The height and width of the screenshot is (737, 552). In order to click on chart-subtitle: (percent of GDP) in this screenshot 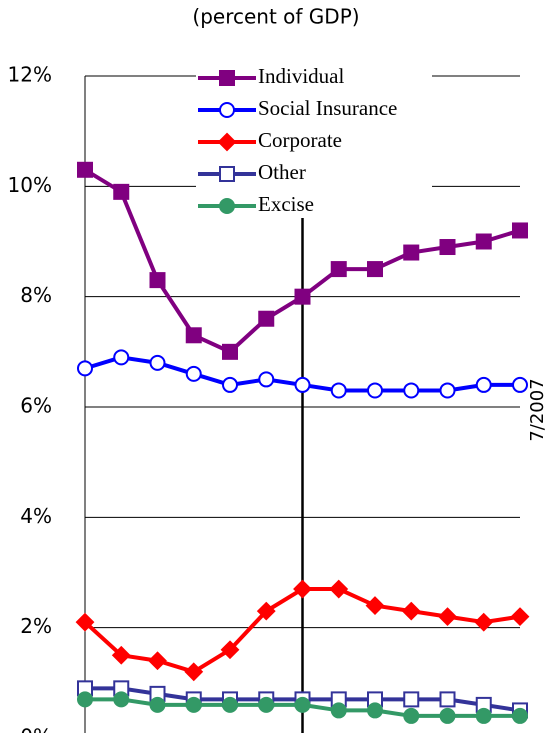, I will do `click(275, 17)`.